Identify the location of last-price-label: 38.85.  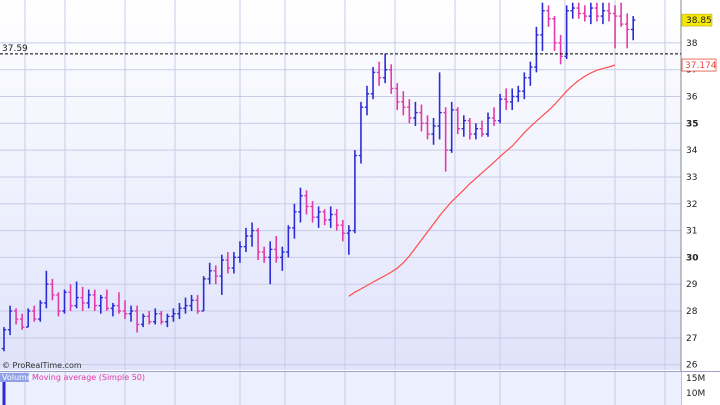
(699, 21).